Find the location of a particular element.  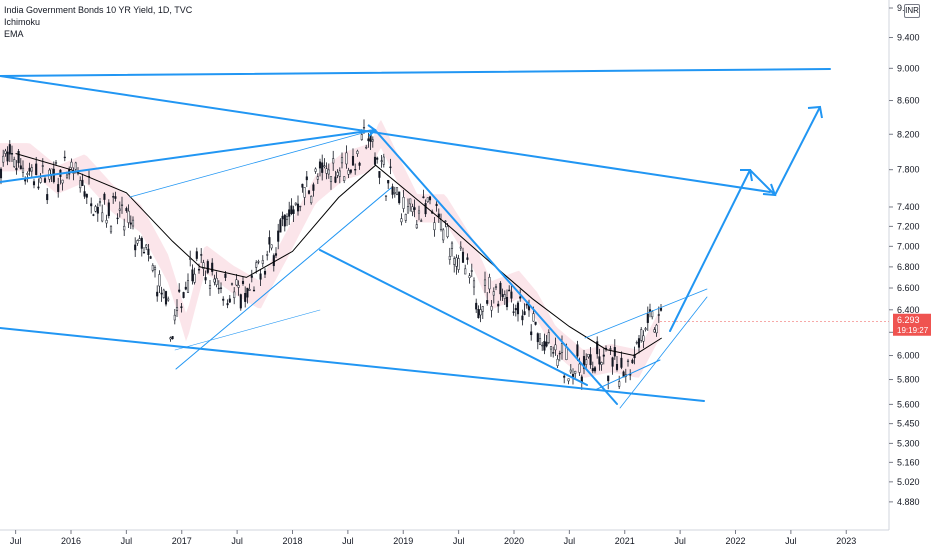

arrow-head is located at coordinates (746, 175).